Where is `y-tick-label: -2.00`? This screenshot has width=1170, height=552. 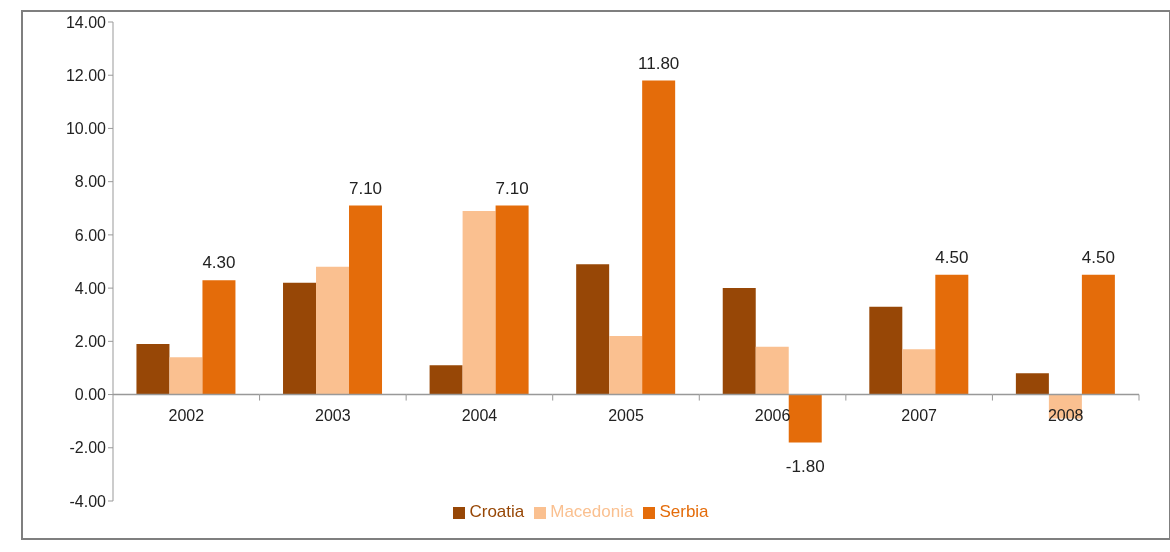
y-tick-label: -2.00 is located at coordinates (88, 448).